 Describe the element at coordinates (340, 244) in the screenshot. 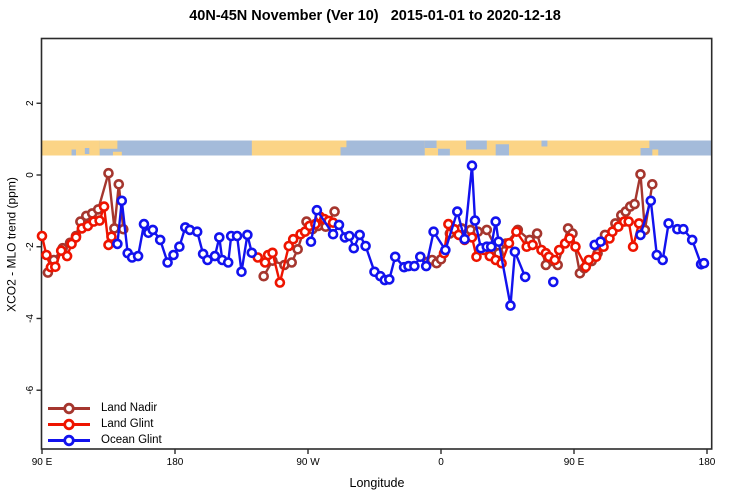

I see `series-land-glint` at that location.